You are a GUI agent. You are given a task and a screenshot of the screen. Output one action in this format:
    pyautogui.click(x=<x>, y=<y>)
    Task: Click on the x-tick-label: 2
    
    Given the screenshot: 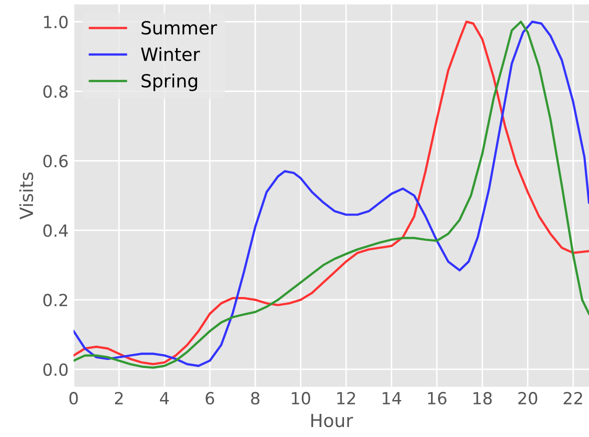 What is the action you would take?
    pyautogui.click(x=118, y=398)
    